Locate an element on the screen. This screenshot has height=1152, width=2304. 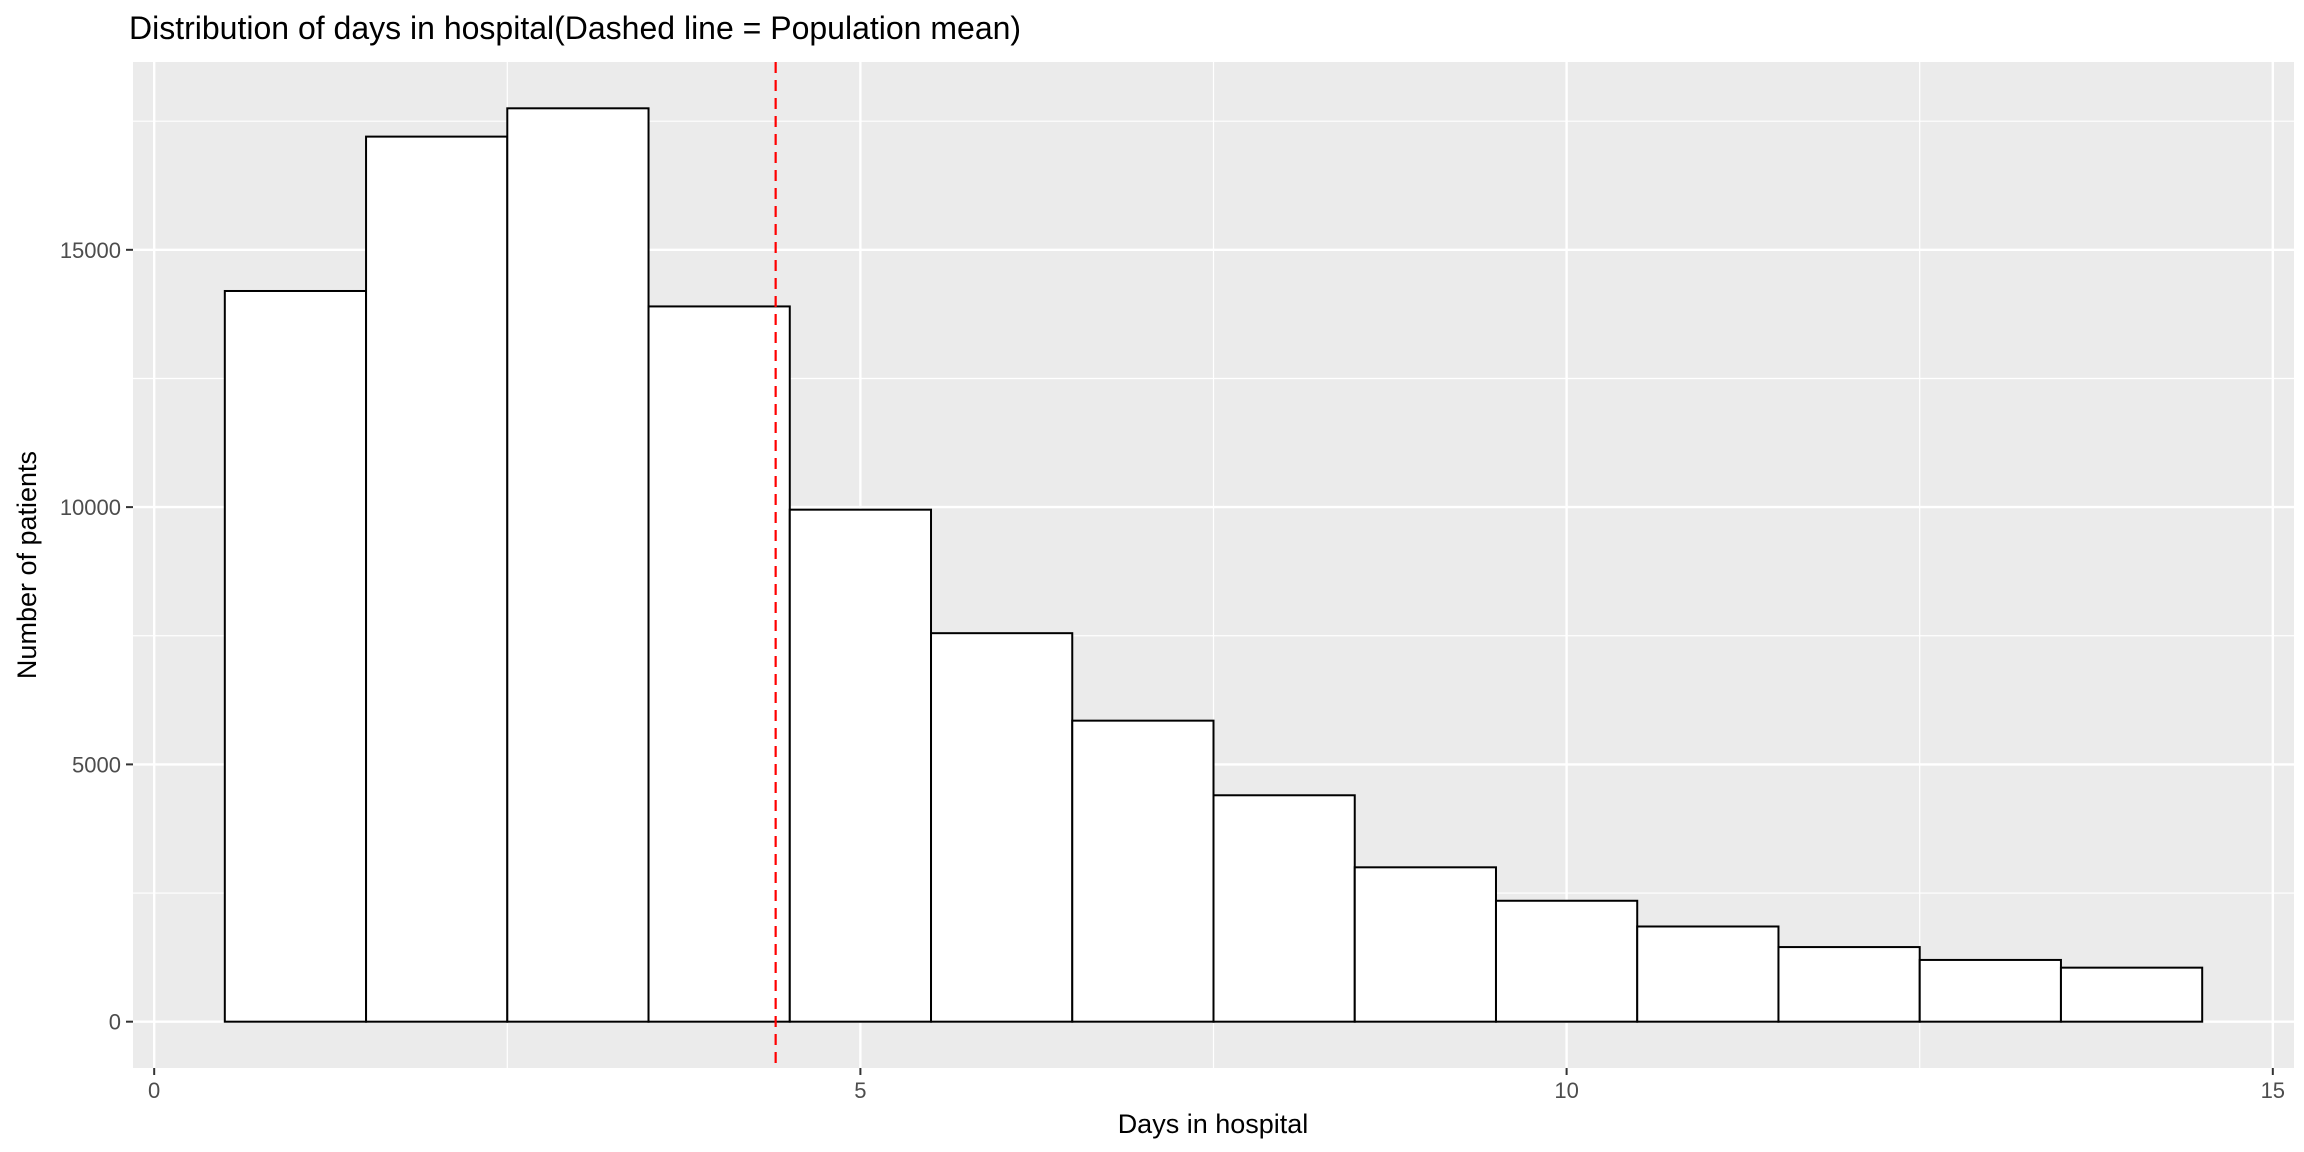
y-axis: 0 5000 10000 15000 is located at coordinates (96, 636).